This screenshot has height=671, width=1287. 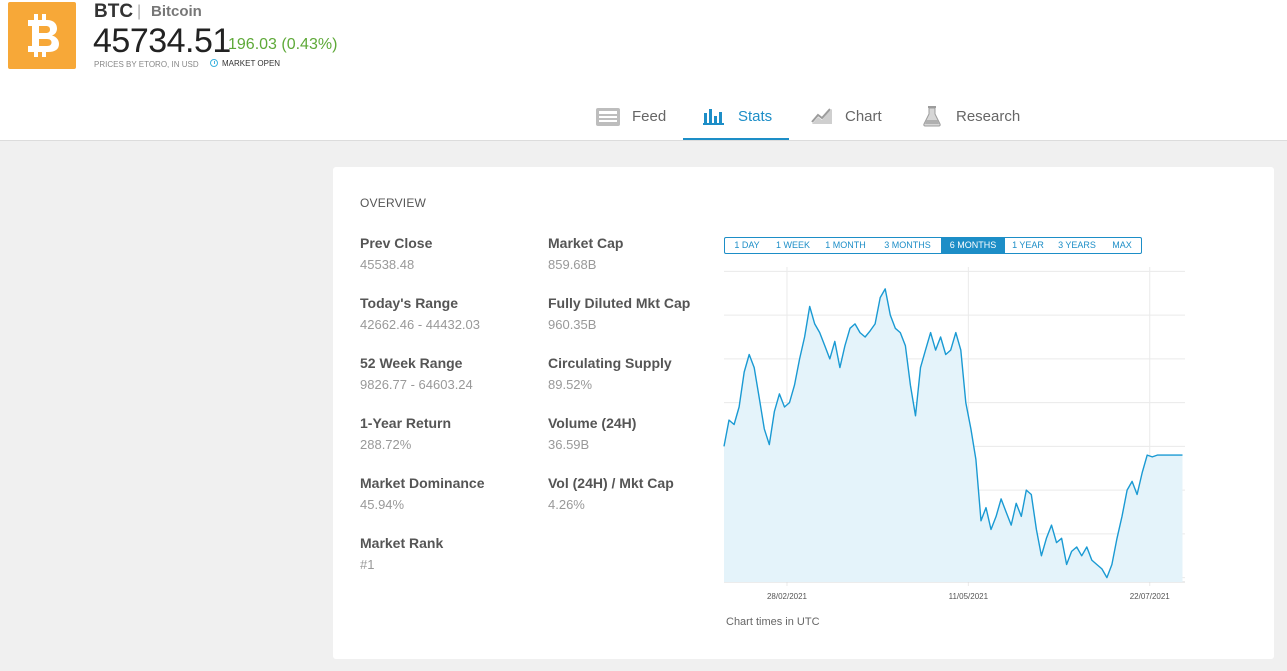 What do you see at coordinates (162, 41) in the screenshot?
I see `current-price: 45734.51` at bounding box center [162, 41].